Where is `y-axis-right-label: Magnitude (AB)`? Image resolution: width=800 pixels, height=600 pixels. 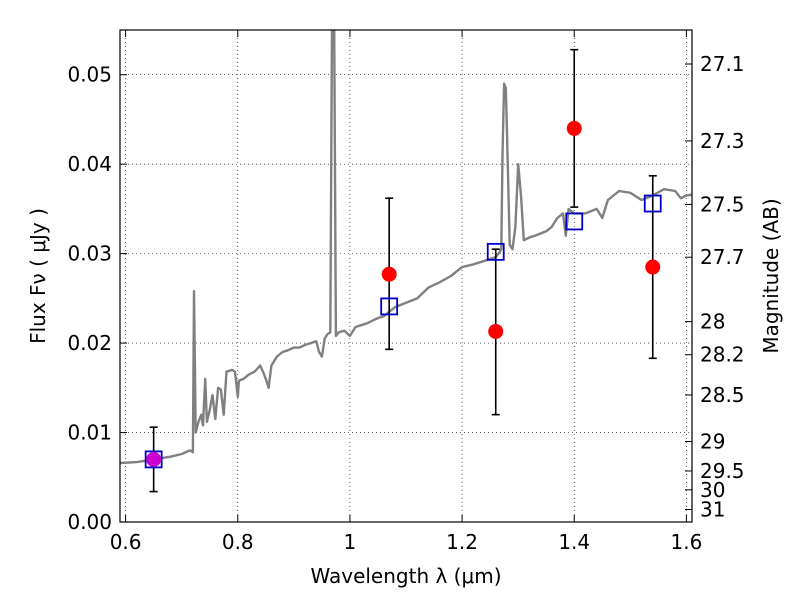 y-axis-right-label: Magnitude (AB) is located at coordinates (771, 275).